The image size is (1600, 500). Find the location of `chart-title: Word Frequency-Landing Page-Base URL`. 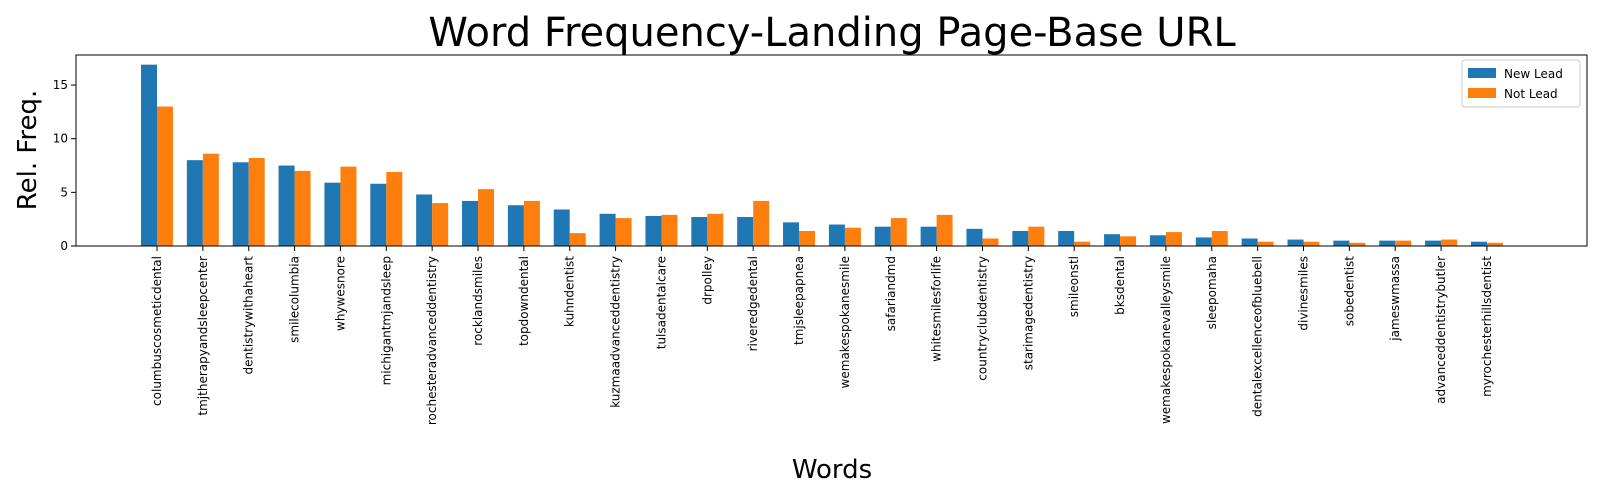

chart-title: Word Frequency-Landing Page-Base URL is located at coordinates (832, 33).